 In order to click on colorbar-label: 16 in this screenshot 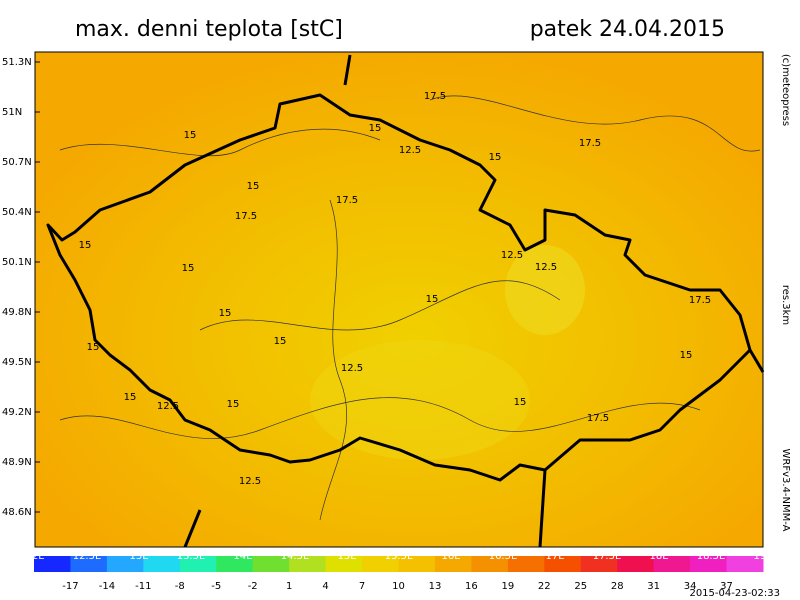, I will do `click(471, 586)`.